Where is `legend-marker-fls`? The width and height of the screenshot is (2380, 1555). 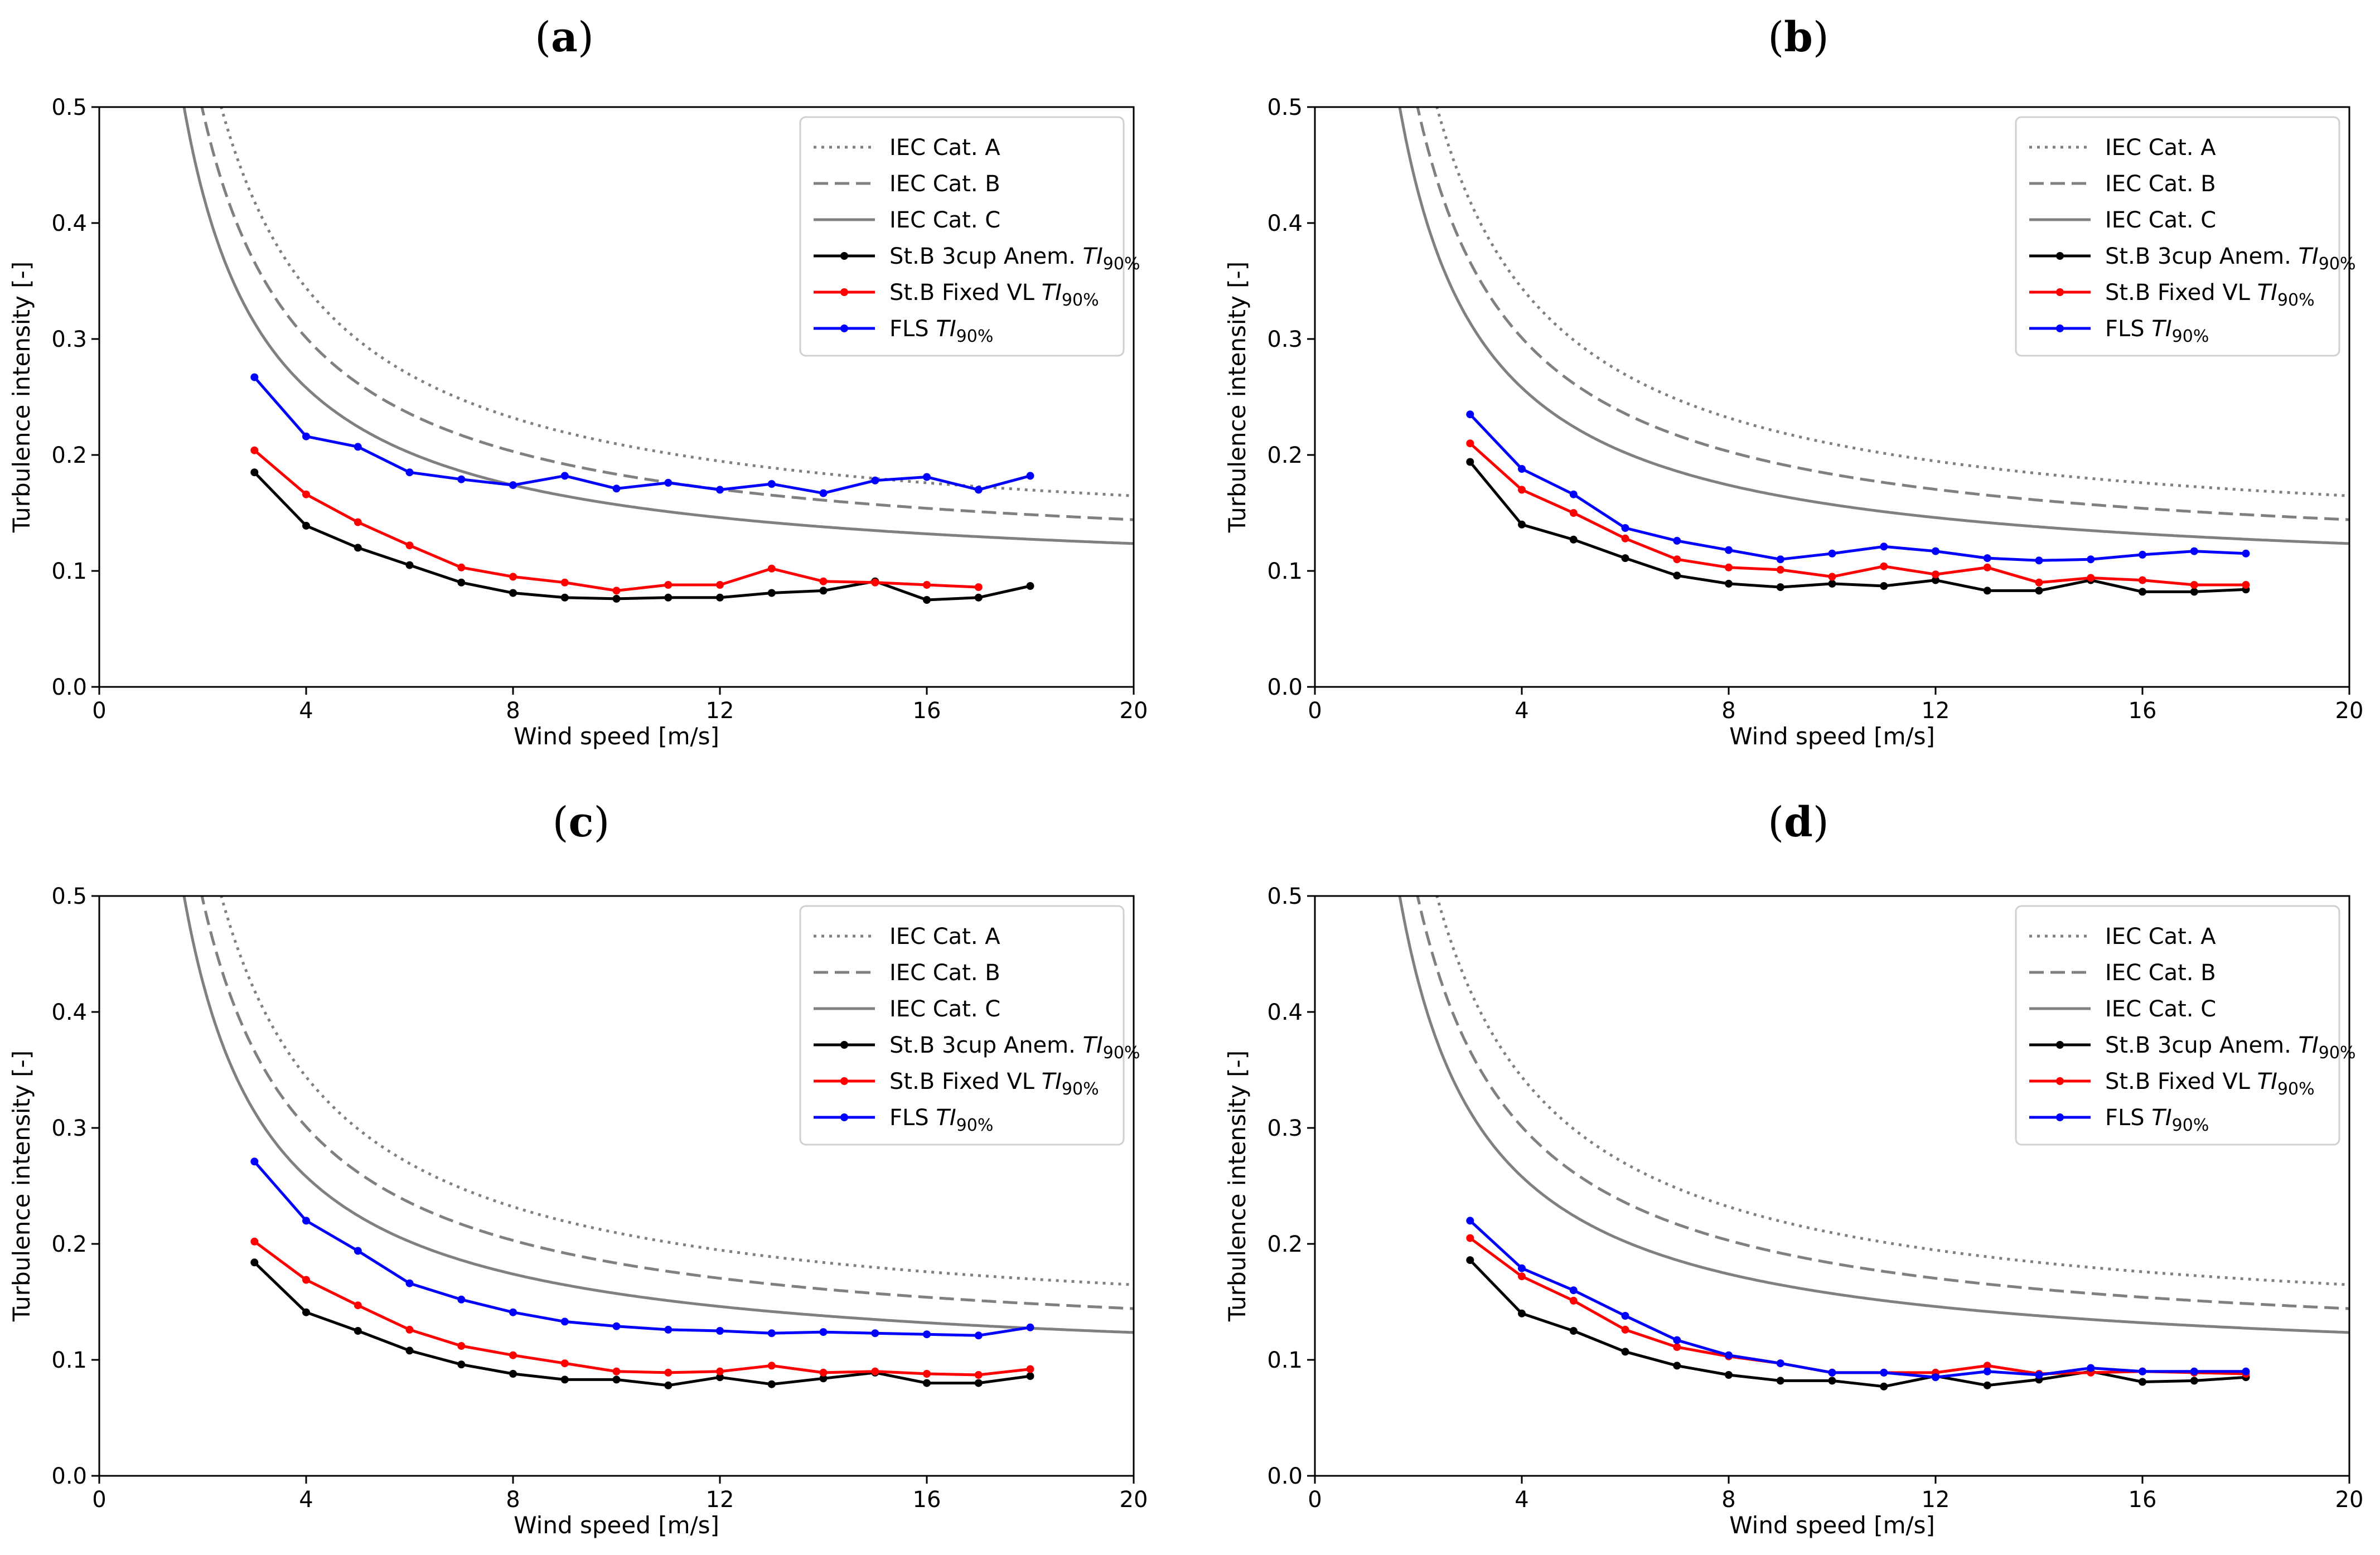
legend-marker-fls is located at coordinates (2060, 328).